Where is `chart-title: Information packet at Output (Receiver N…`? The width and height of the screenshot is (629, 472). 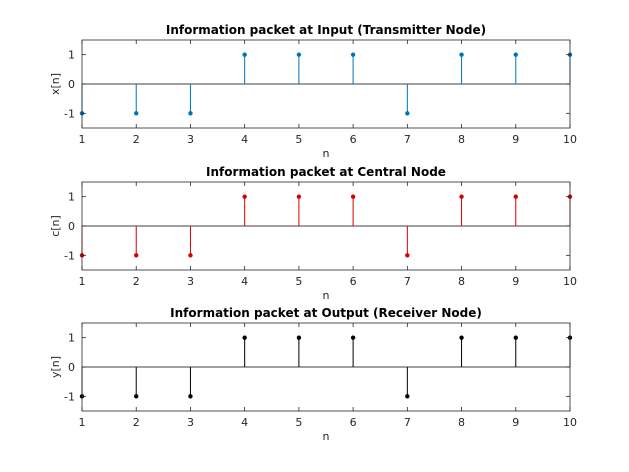
chart-title: Information packet at Output (Receiver N… is located at coordinates (326, 313).